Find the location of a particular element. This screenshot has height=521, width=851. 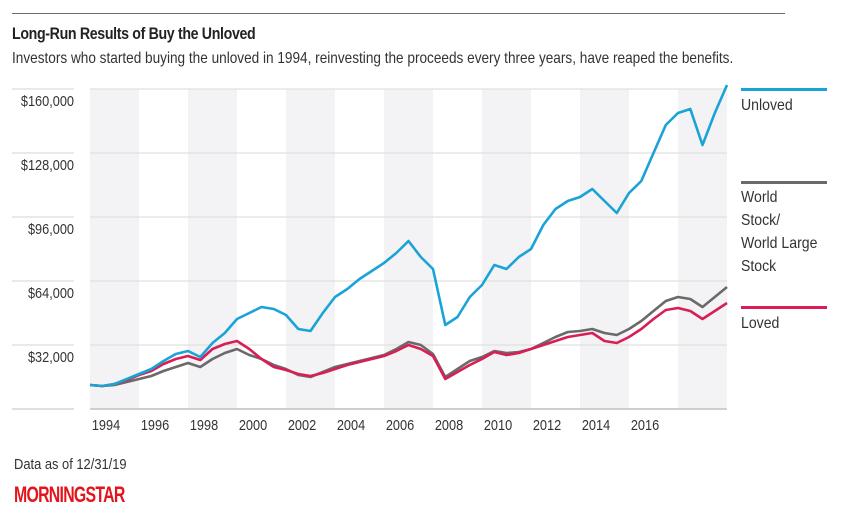

series-line-world-stock-world-large-stock is located at coordinates (408, 336).